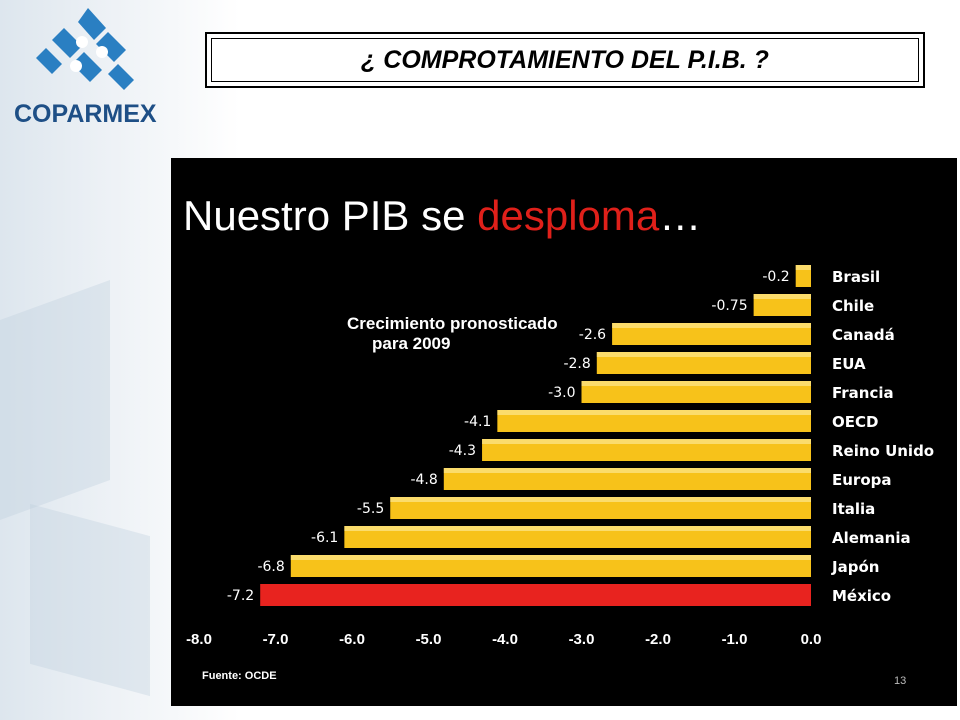  Describe the element at coordinates (352, 639) in the screenshot. I see `x-tick-label: -6.0` at that location.